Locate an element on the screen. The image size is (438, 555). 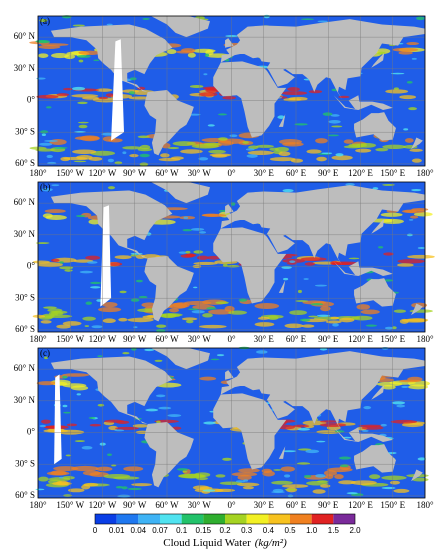
colorbar-label: 0.3 is located at coordinates (247, 530).